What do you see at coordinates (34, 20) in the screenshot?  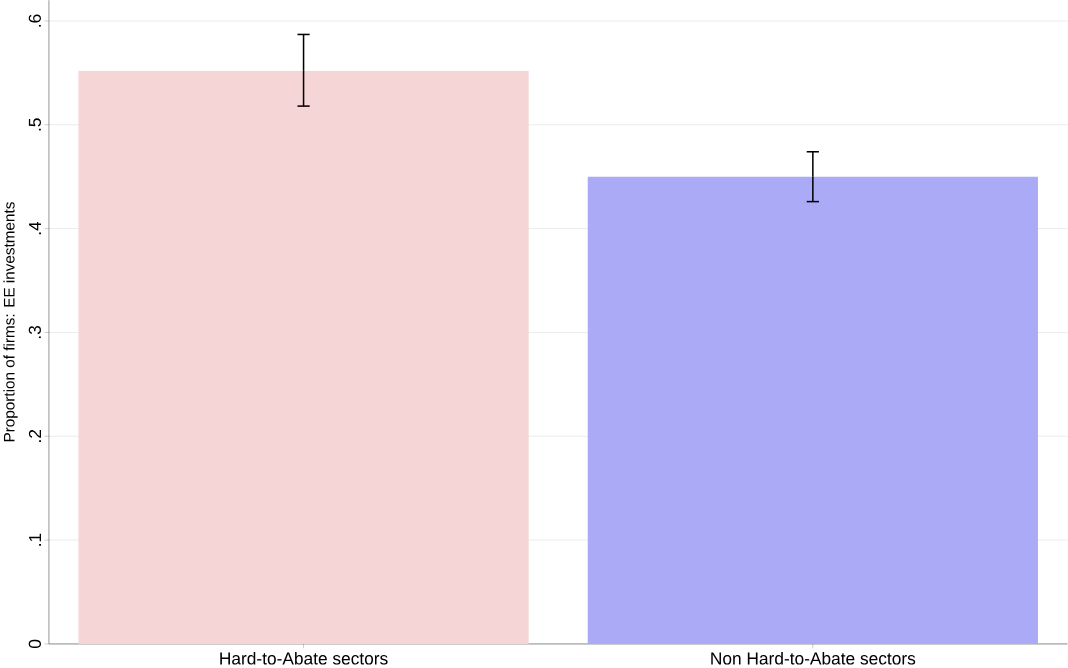 I see `y-tick-label: .6` at bounding box center [34, 20].